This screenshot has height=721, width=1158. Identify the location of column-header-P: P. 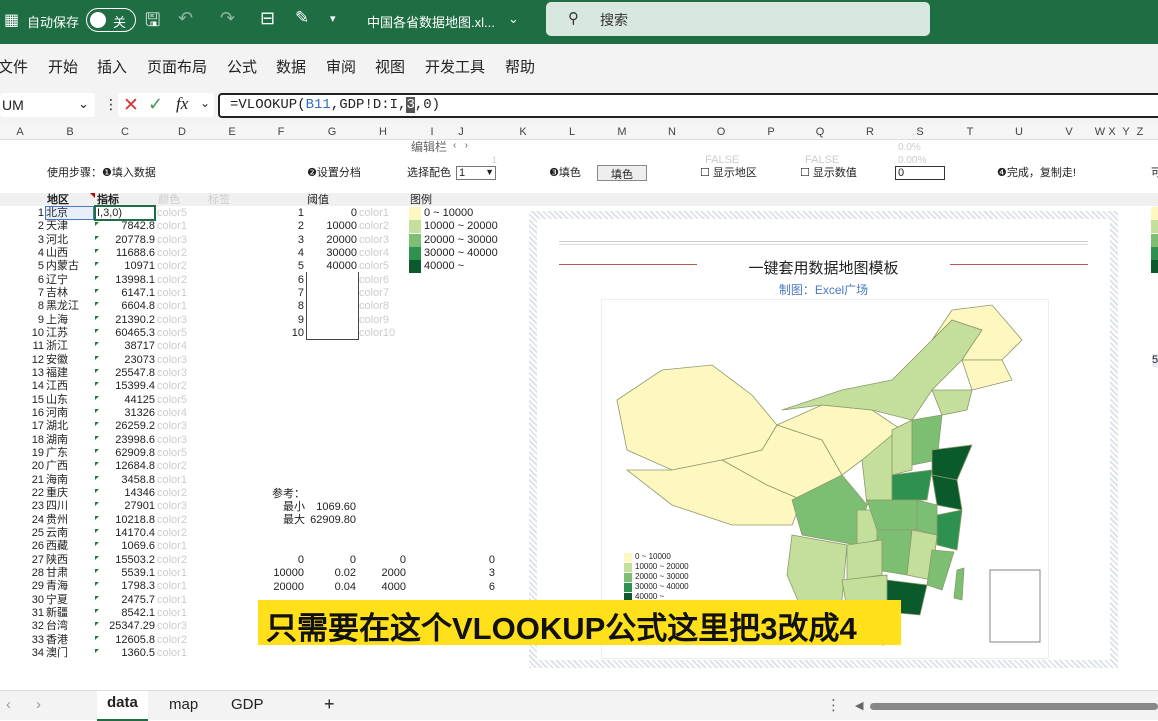
(771, 132).